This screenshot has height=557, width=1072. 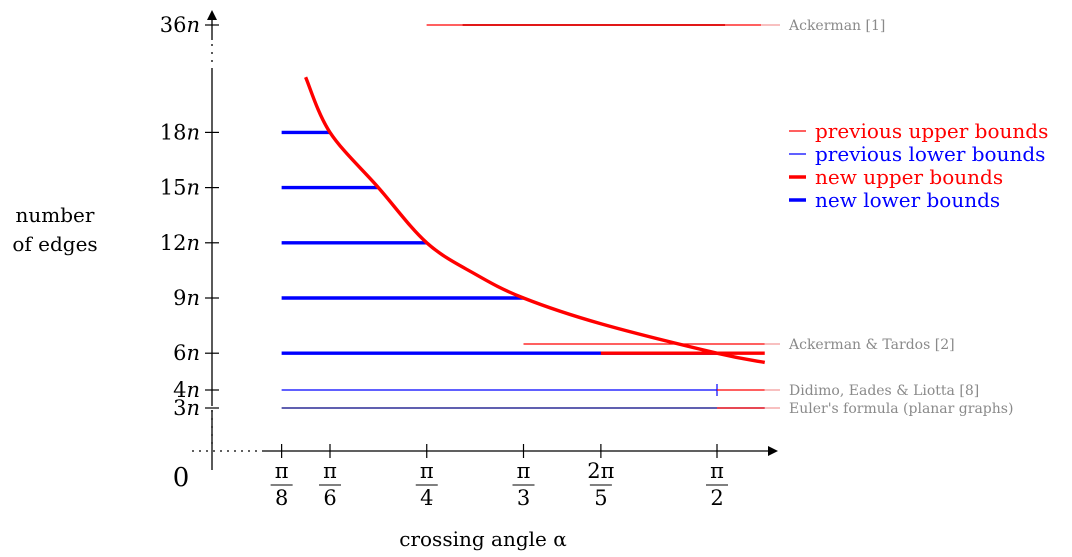 I want to click on y-tick-label: 6n, so click(x=186, y=353).